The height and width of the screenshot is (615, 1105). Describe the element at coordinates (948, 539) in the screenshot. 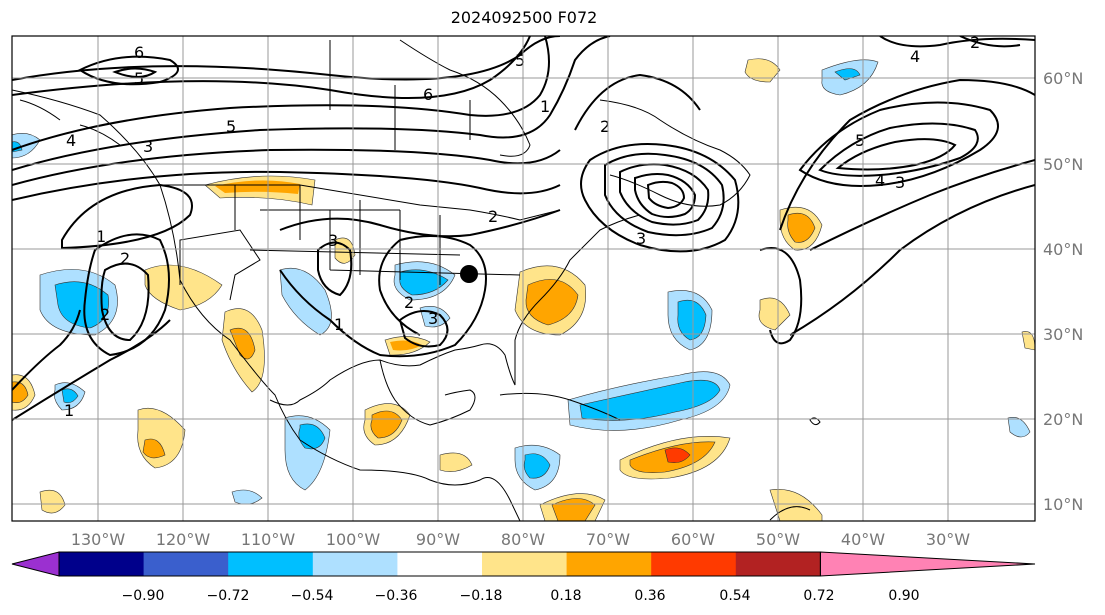

I see `lon-label: 30°W` at that location.